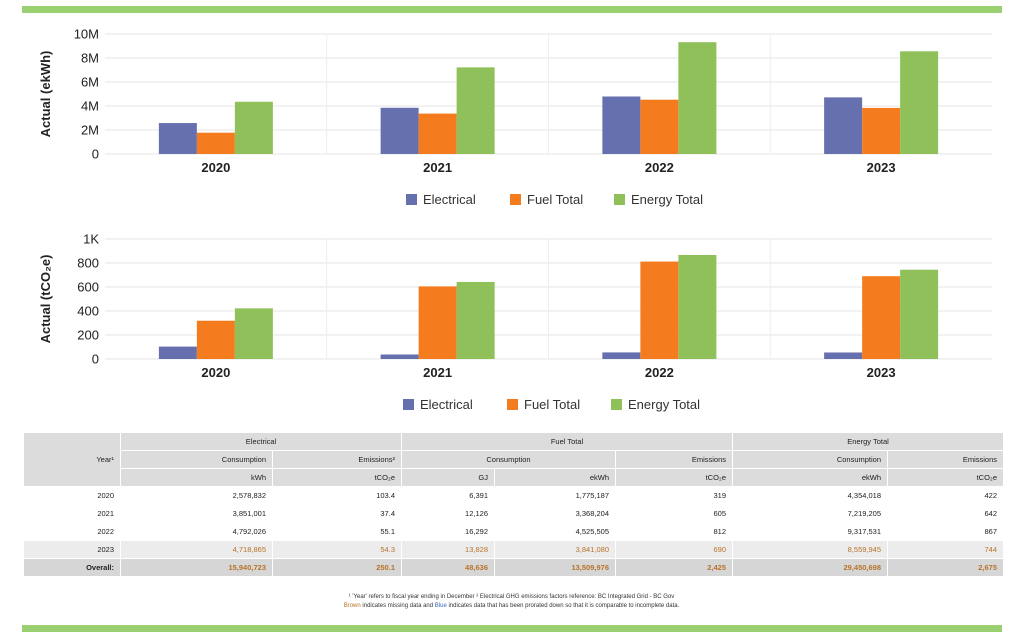 This screenshot has height=638, width=1023. I want to click on cell: 812, so click(674, 531).